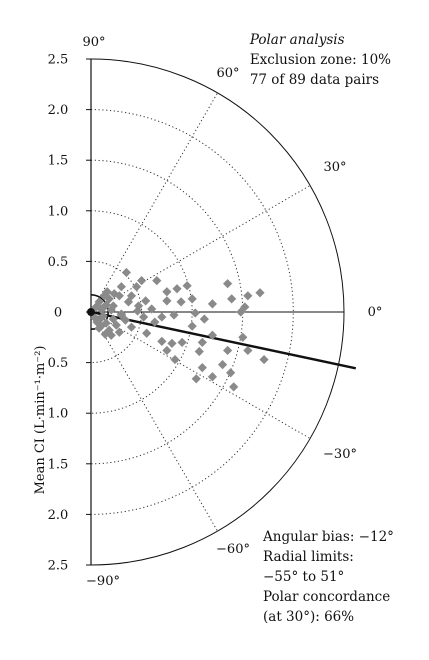 This screenshot has height=660, width=429. I want to click on angle-label--30: −30°, so click(340, 454).